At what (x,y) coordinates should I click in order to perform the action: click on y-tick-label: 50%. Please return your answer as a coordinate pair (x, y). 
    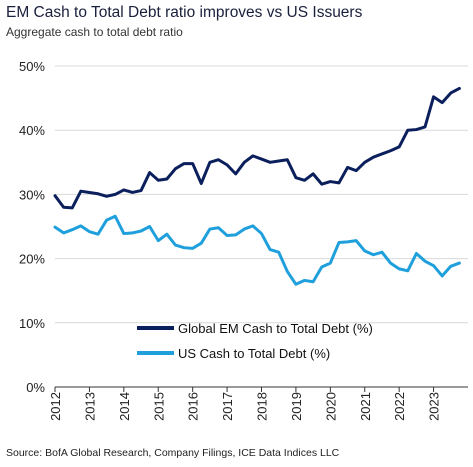
    Looking at the image, I should click on (32, 66).